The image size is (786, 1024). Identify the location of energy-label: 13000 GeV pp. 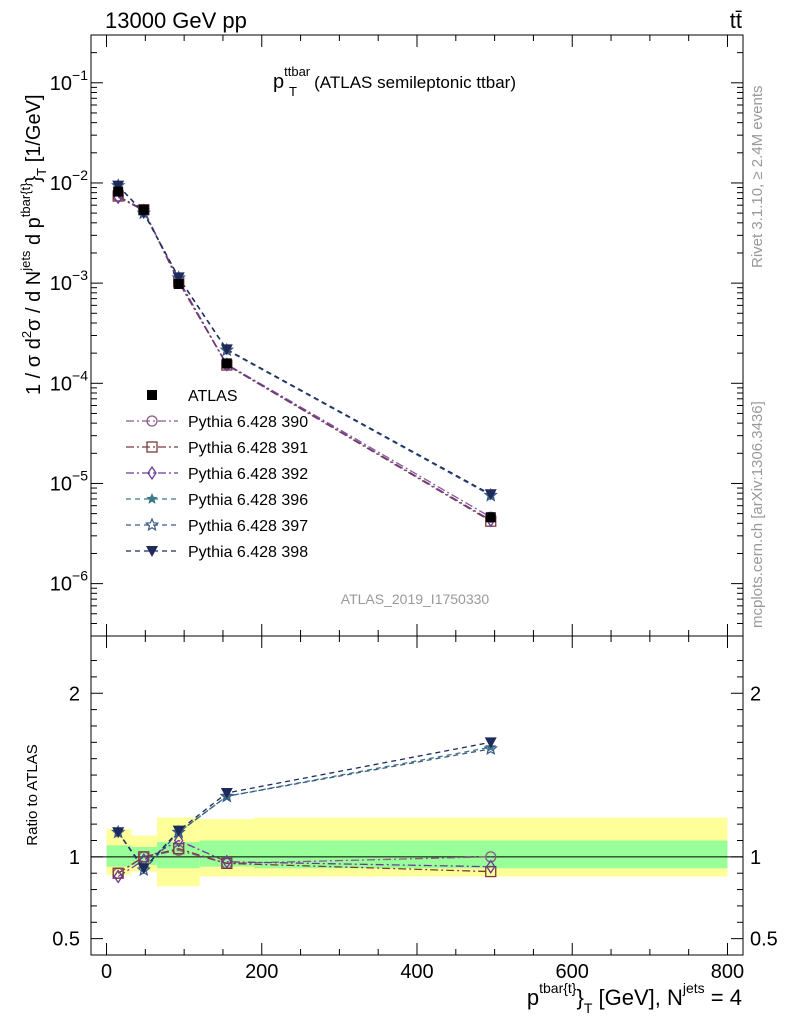
(176, 20).